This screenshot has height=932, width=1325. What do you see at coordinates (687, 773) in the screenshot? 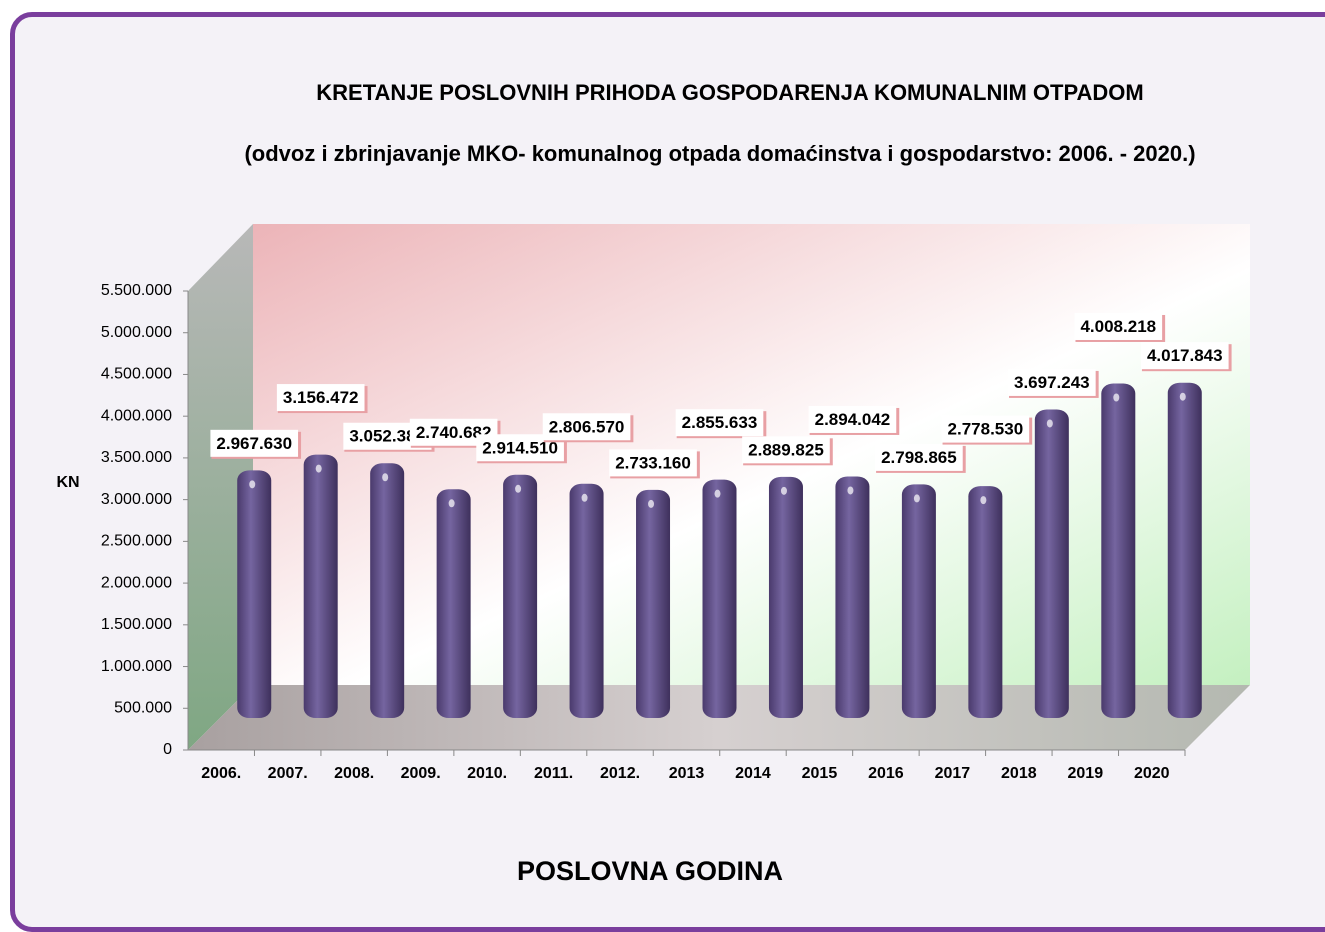
I see `x-tick-label: 2013` at bounding box center [687, 773].